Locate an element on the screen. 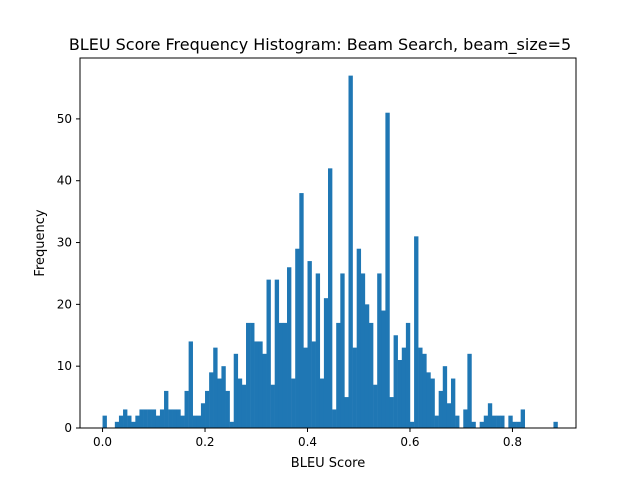  x-axis-ticks: 0.0 0.2 0.4 0.6 0.8 is located at coordinates (307, 438).